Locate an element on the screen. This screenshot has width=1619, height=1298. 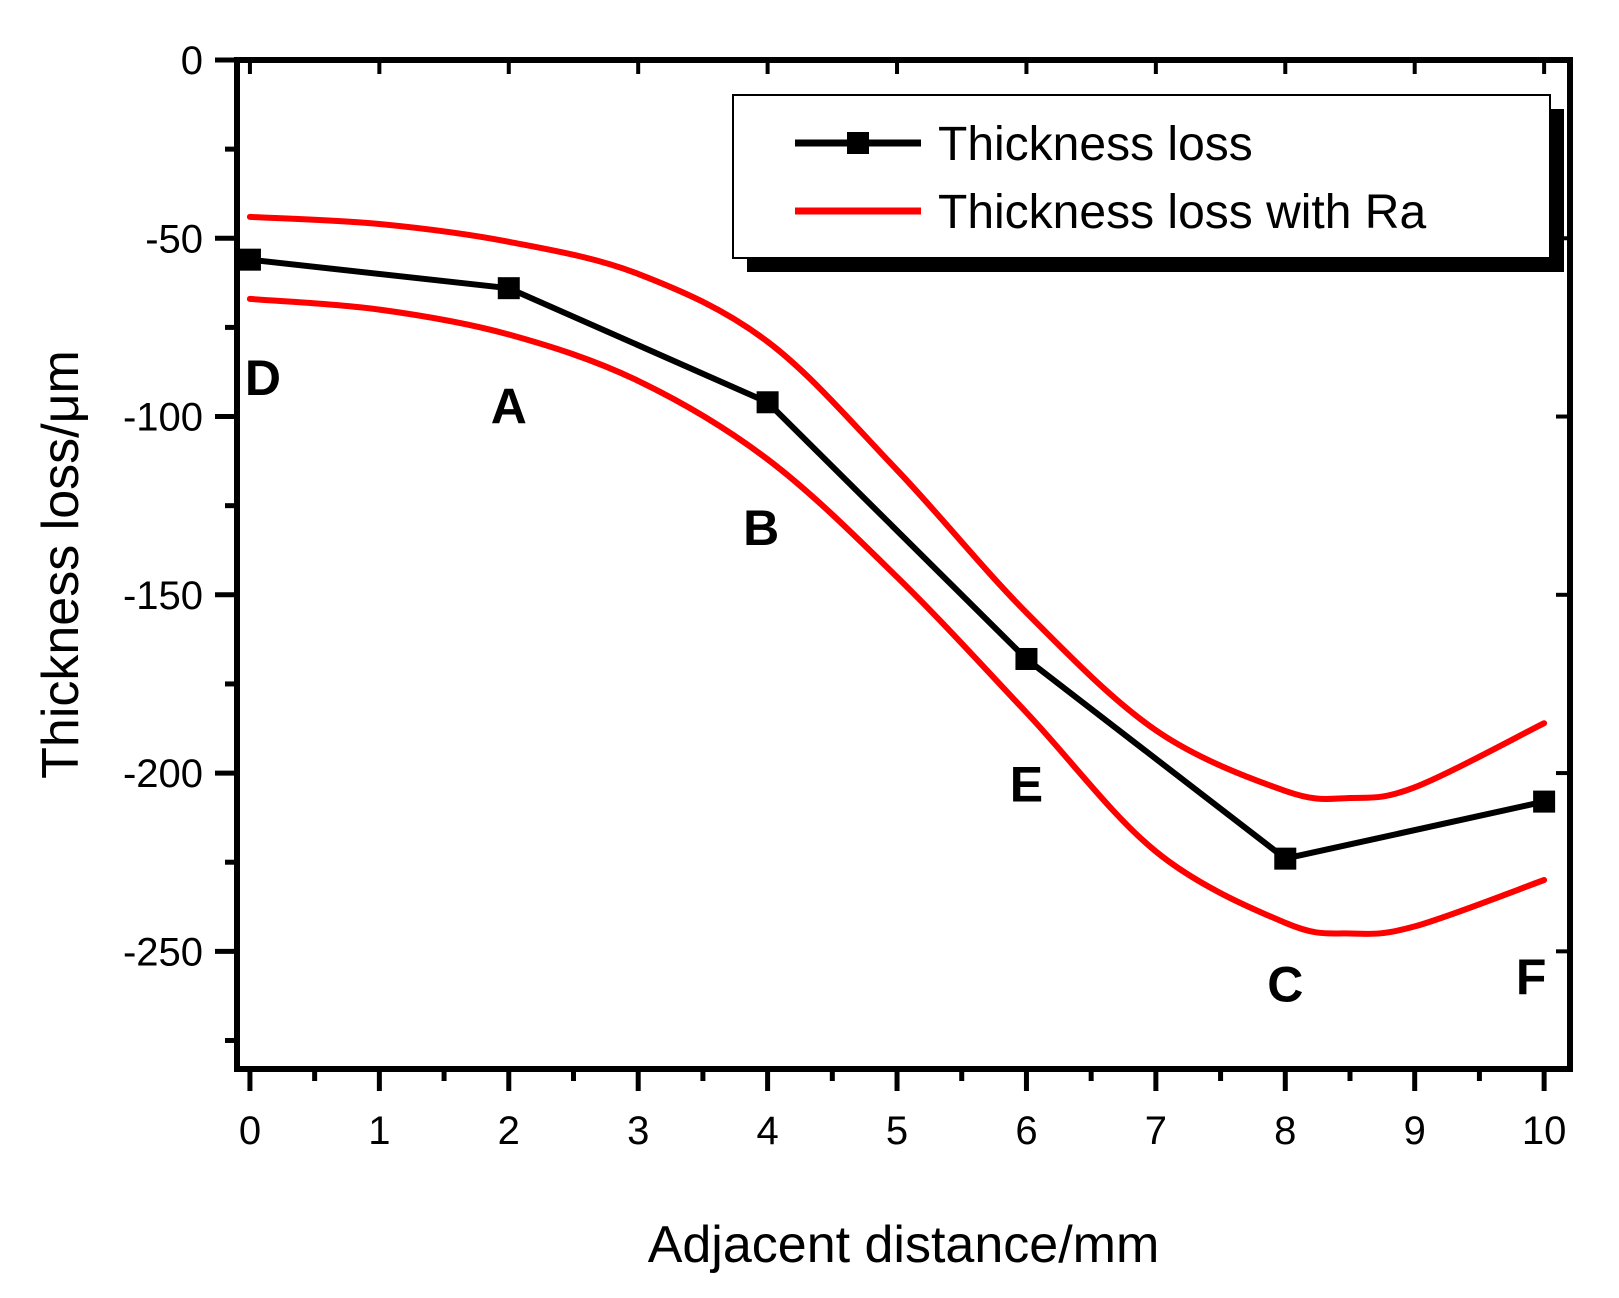
x-tick-label: 2 is located at coordinates (509, 1131).